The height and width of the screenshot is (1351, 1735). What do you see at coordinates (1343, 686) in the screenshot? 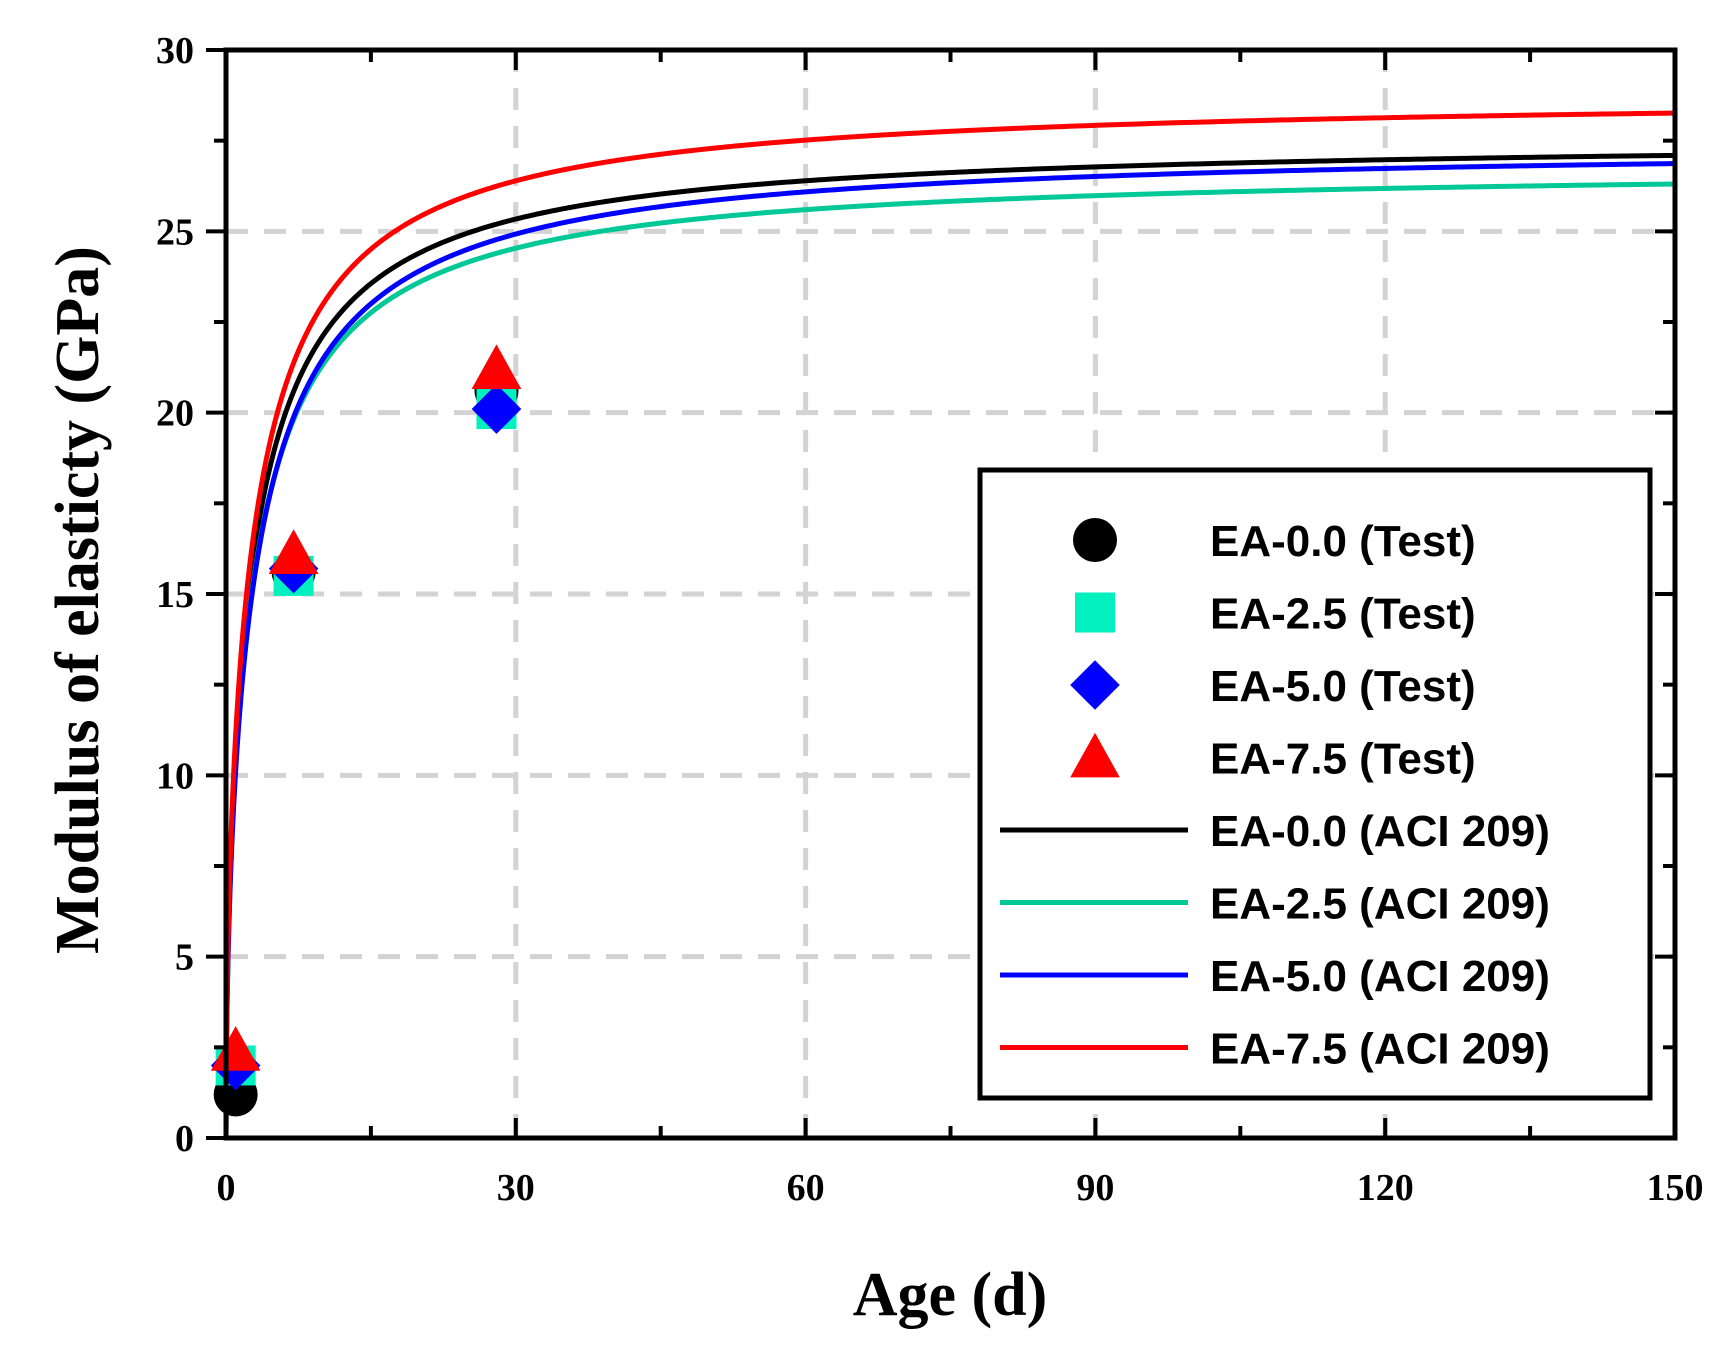
I see `legend-label: EA-5.0 (Test)` at bounding box center [1343, 686].